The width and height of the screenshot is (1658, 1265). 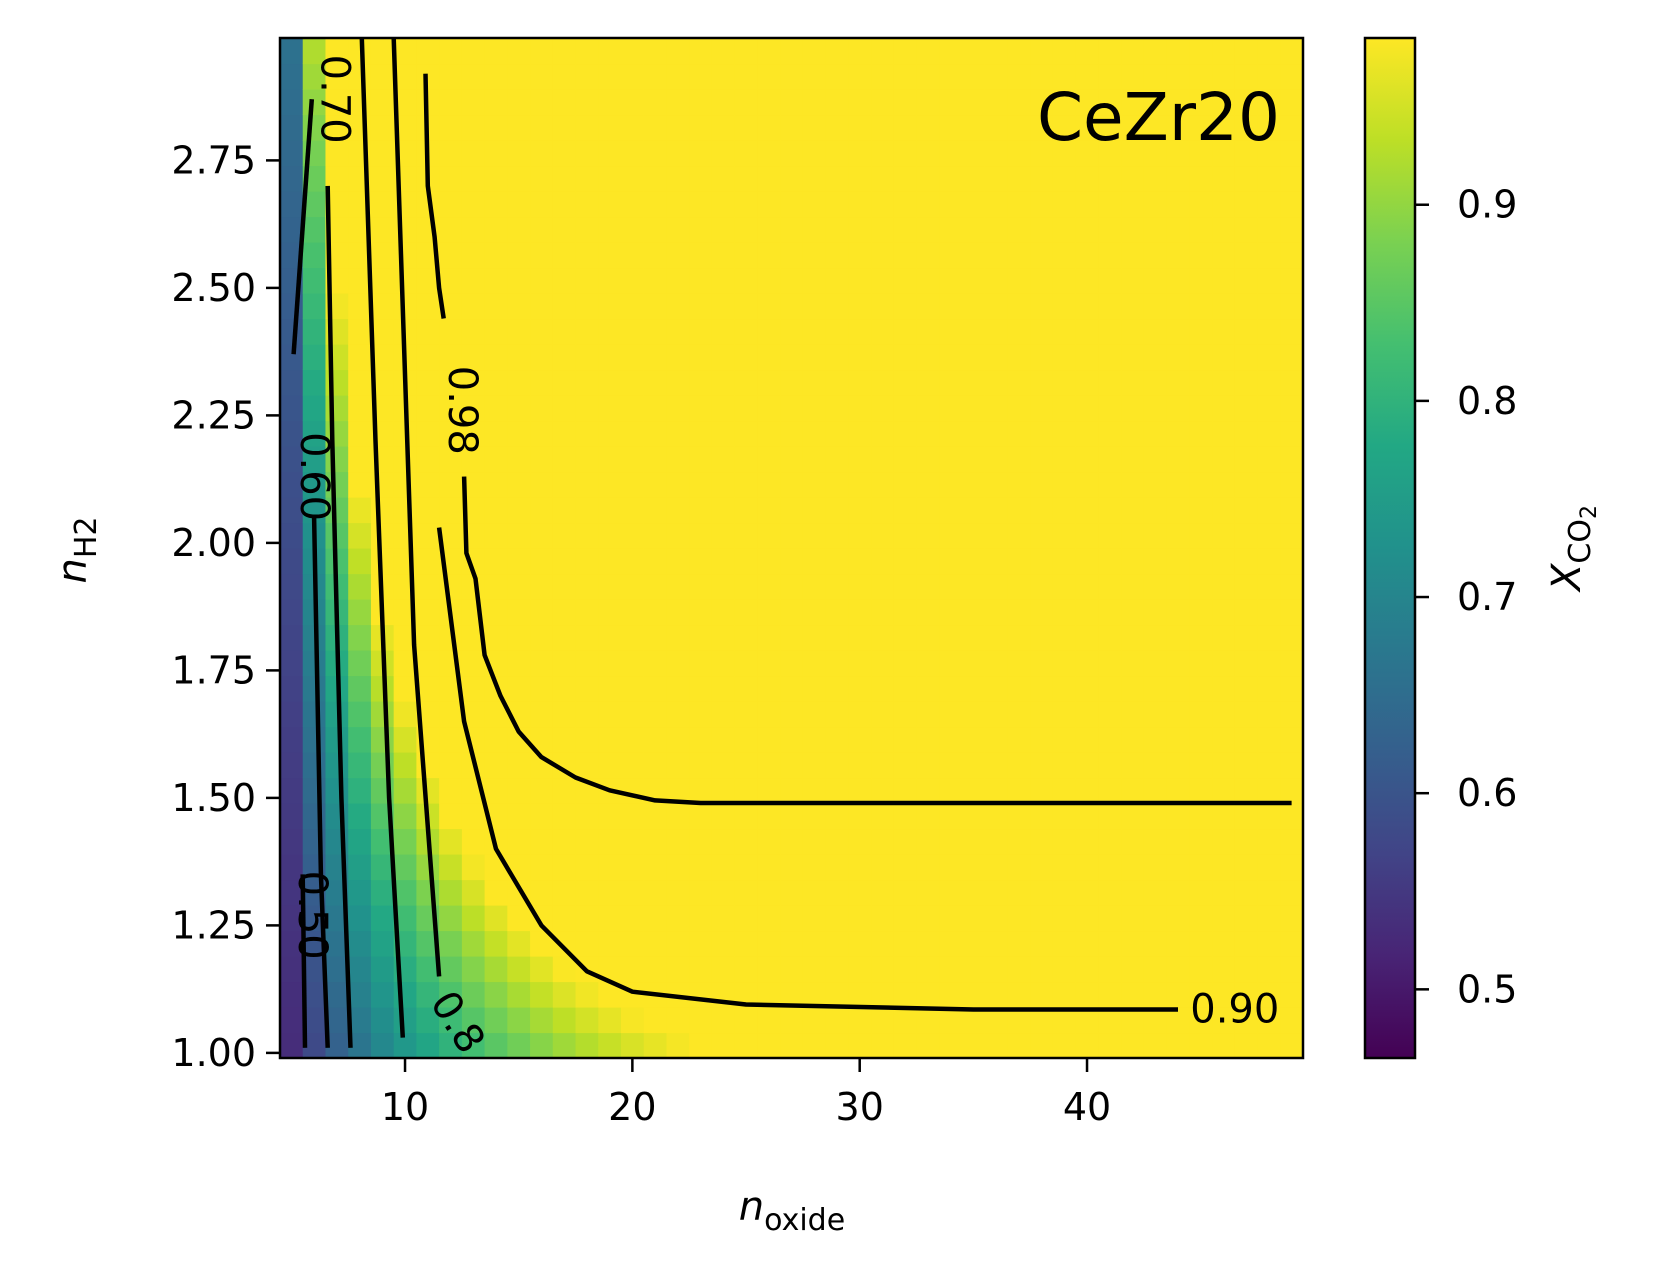 What do you see at coordinates (860, 1107) in the screenshot?
I see `x-tick-label: 30` at bounding box center [860, 1107].